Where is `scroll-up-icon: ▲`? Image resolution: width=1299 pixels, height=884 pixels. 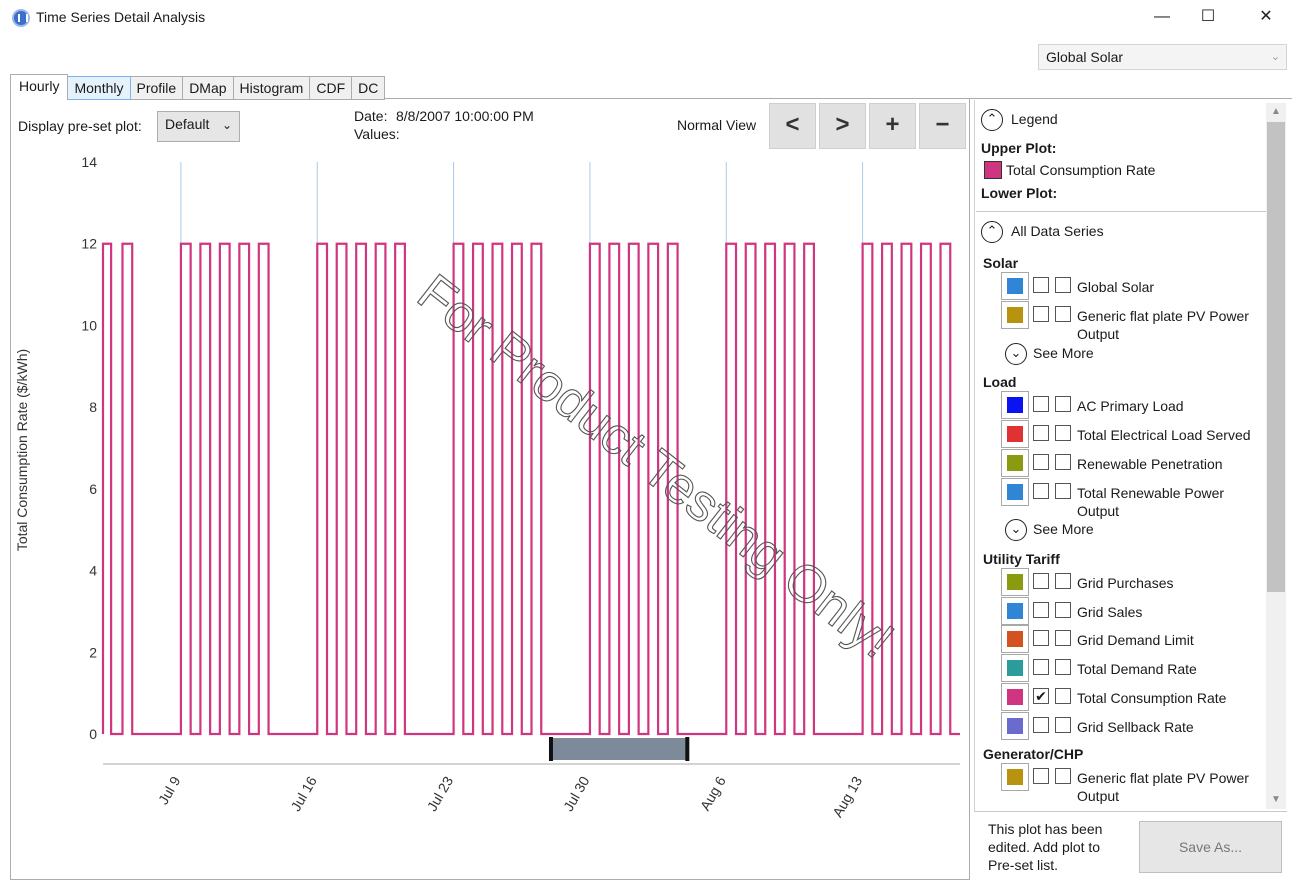 scroll-up-icon: ▲ is located at coordinates (1276, 111).